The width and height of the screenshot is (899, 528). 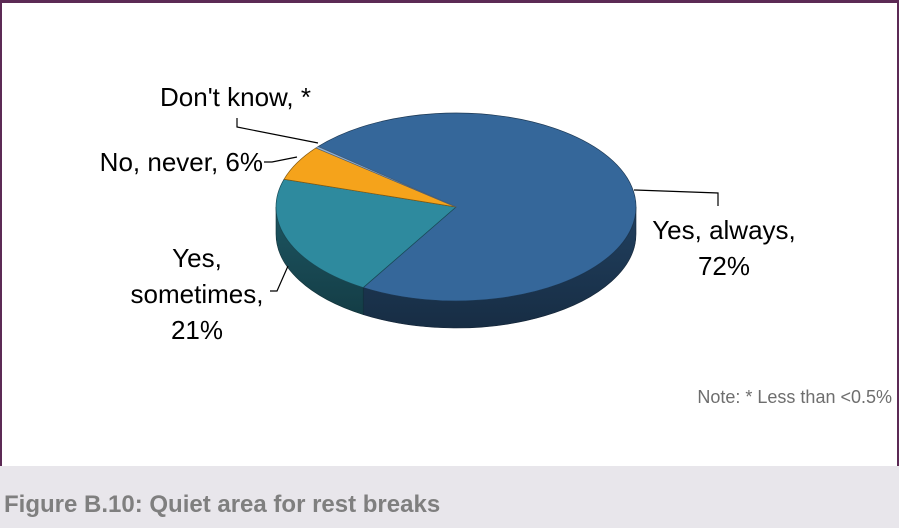 I want to click on data-label-category: Yes, always, so click(x=720, y=230).